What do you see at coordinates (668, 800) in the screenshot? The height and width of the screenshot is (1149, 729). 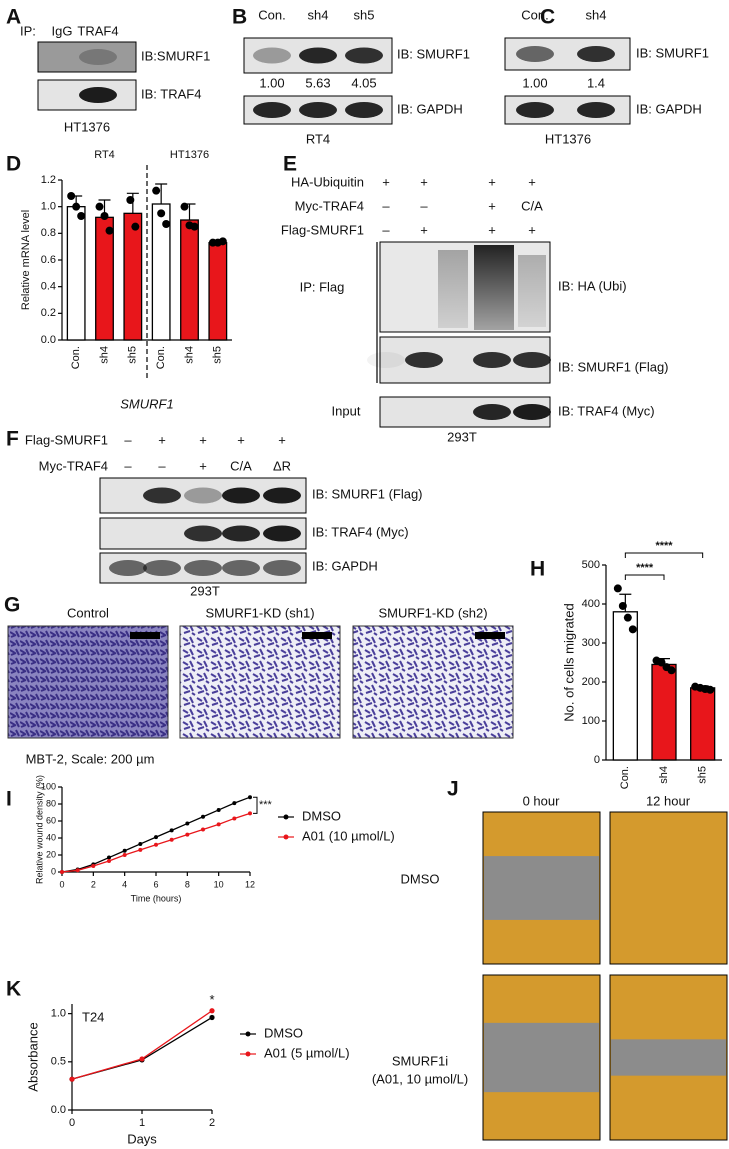 I see `label: 12 hour` at bounding box center [668, 800].